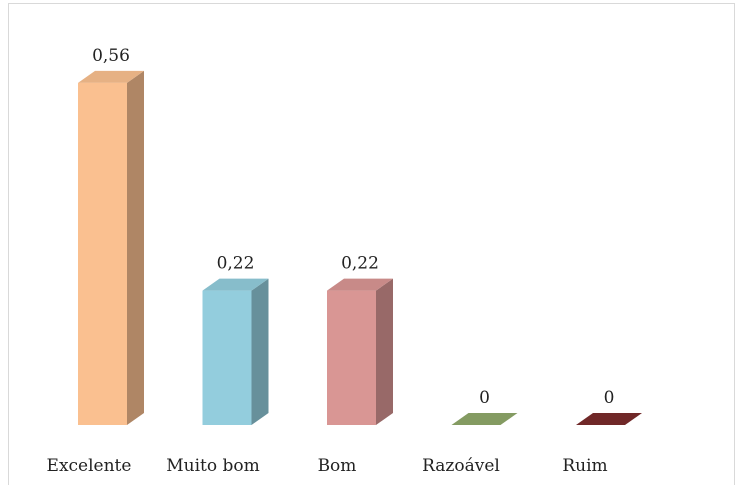 The image size is (743, 485). Describe the element at coordinates (584, 466) in the screenshot. I see `x-tick-label: Ruim` at that location.